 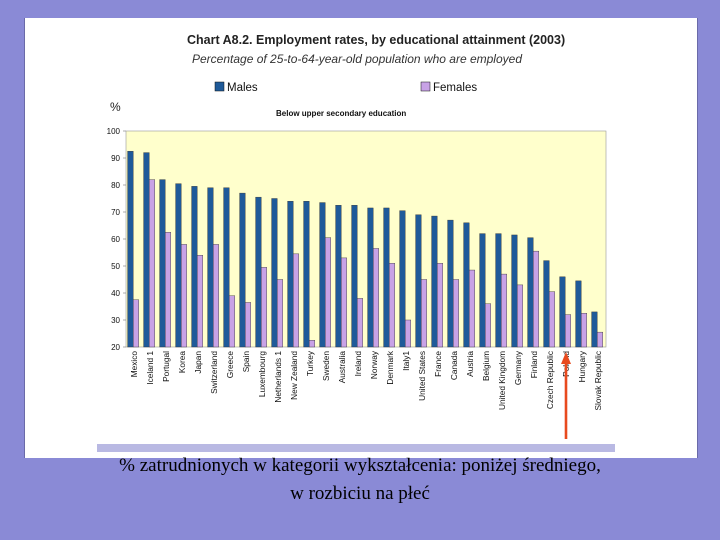 I want to click on x-tick-label: Norway, so click(x=374, y=364).